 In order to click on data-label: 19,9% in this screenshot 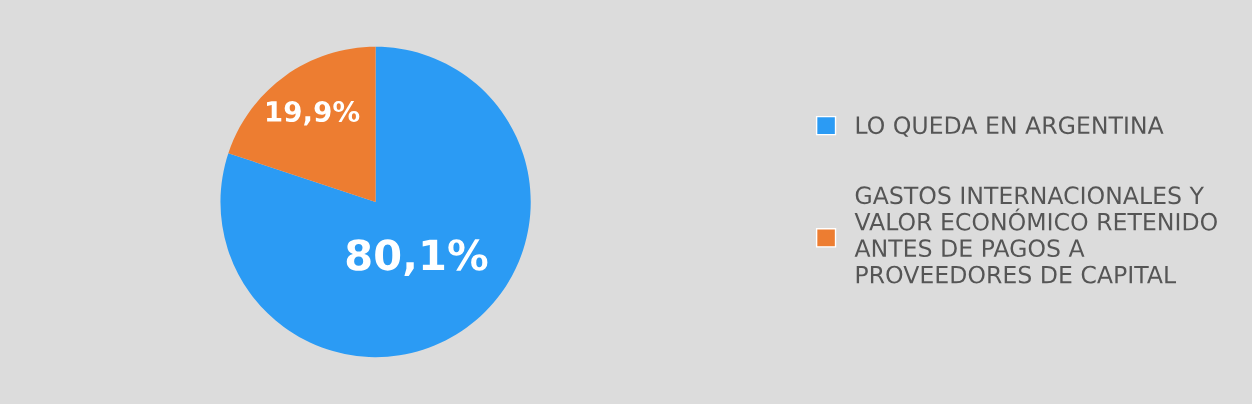, I will do `click(313, 113)`.